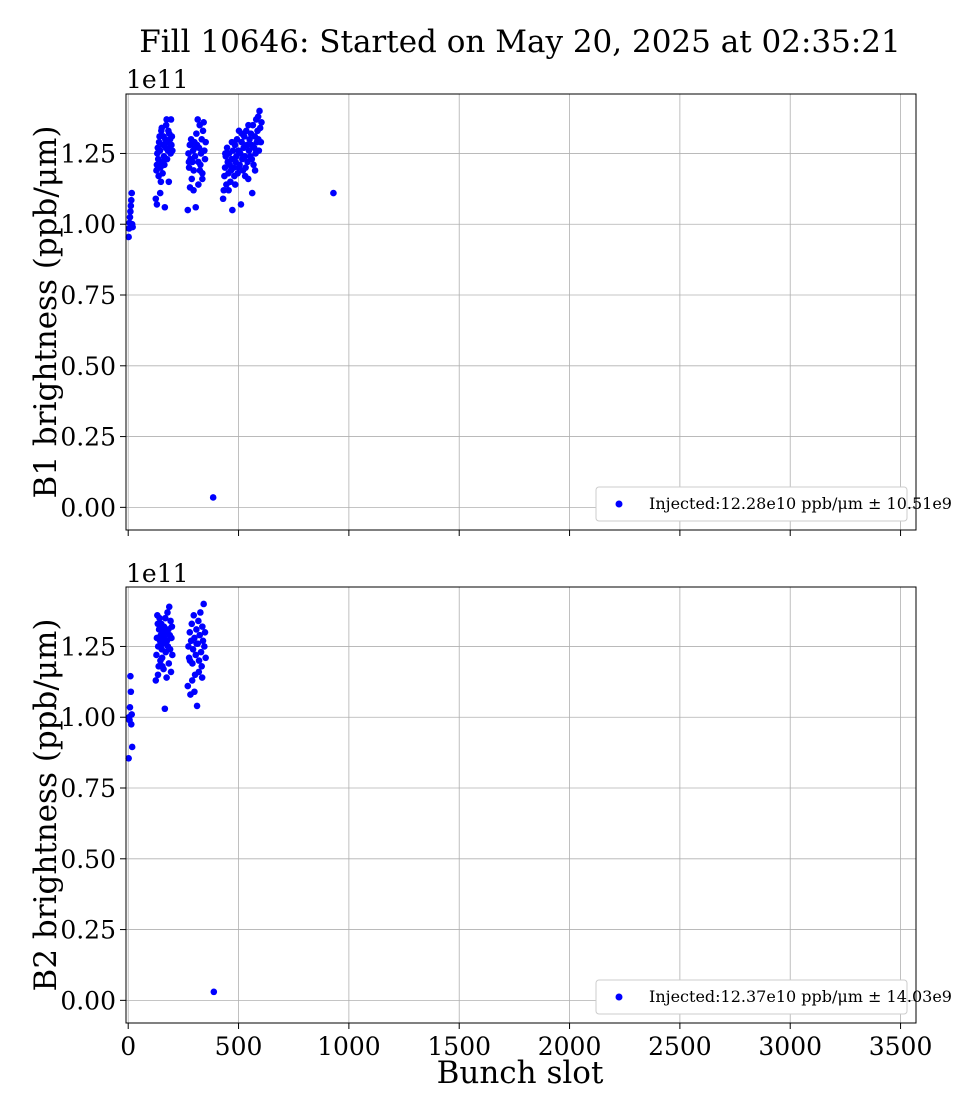 The width and height of the screenshot is (960, 1120). What do you see at coordinates (88, 507) in the screenshot?
I see `top-y-tick-label: 0.00` at bounding box center [88, 507].